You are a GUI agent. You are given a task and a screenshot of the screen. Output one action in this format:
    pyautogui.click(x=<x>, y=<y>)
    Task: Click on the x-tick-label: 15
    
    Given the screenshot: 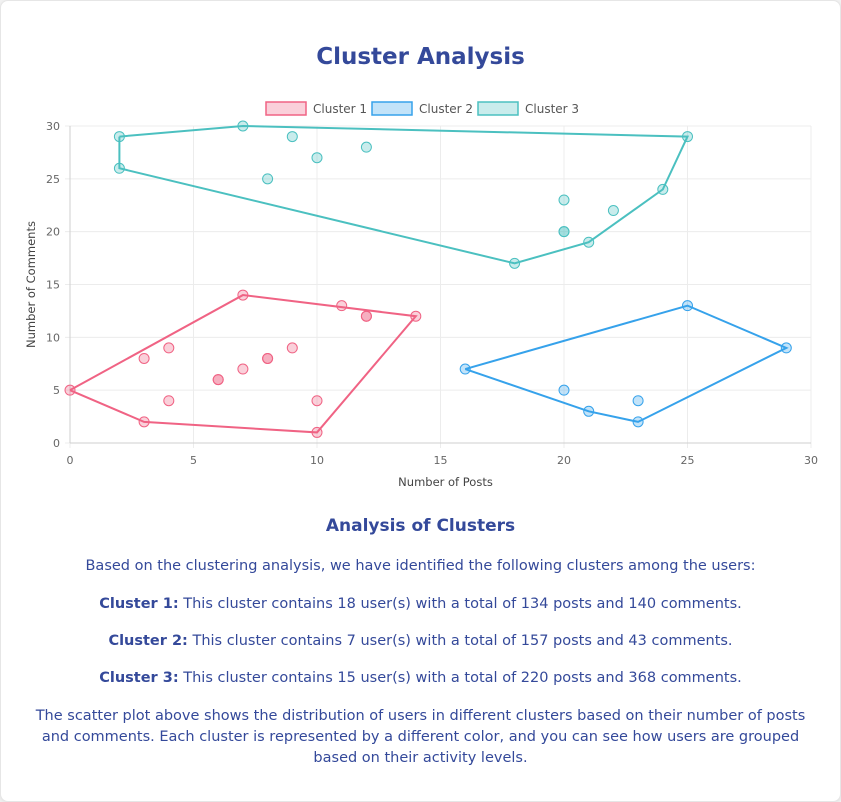 What is the action you would take?
    pyautogui.click(x=441, y=460)
    